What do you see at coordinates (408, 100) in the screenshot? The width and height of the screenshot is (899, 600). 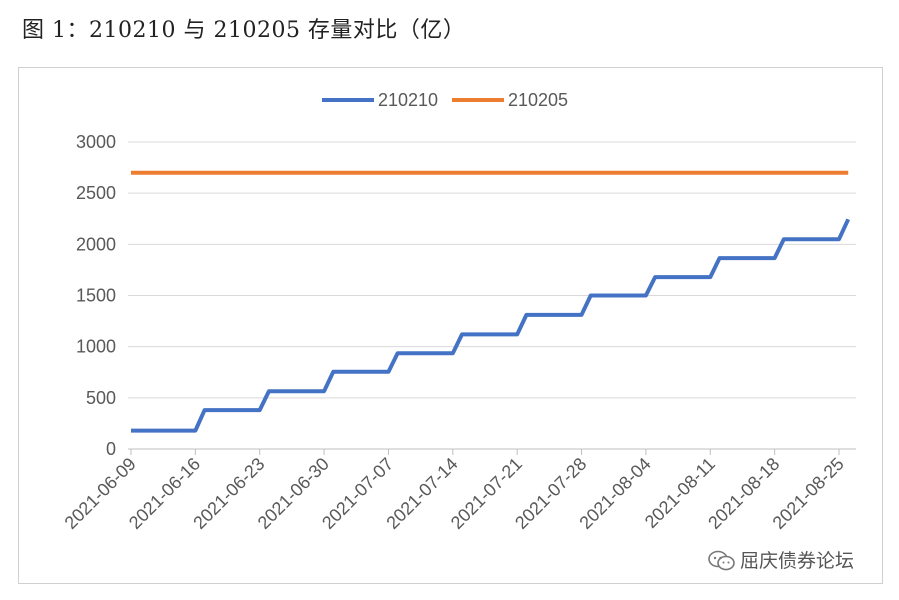 I see `legend-label-210210: 210210` at bounding box center [408, 100].